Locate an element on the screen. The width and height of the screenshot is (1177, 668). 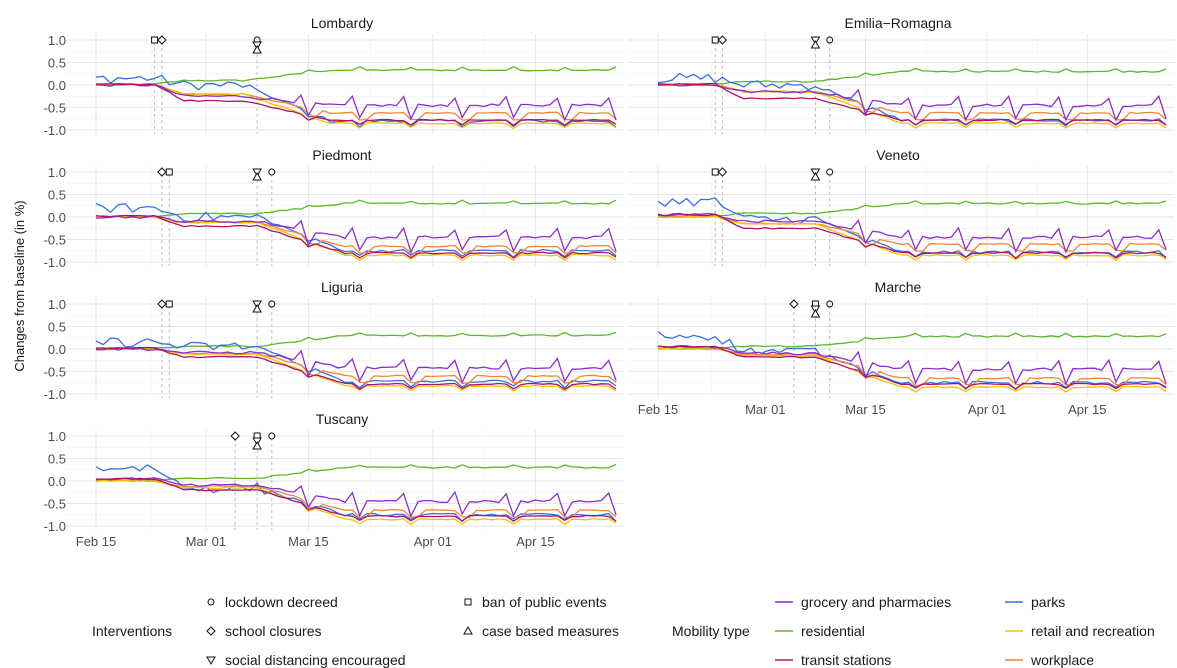
legend-item-school: school closures is located at coordinates (264, 631).